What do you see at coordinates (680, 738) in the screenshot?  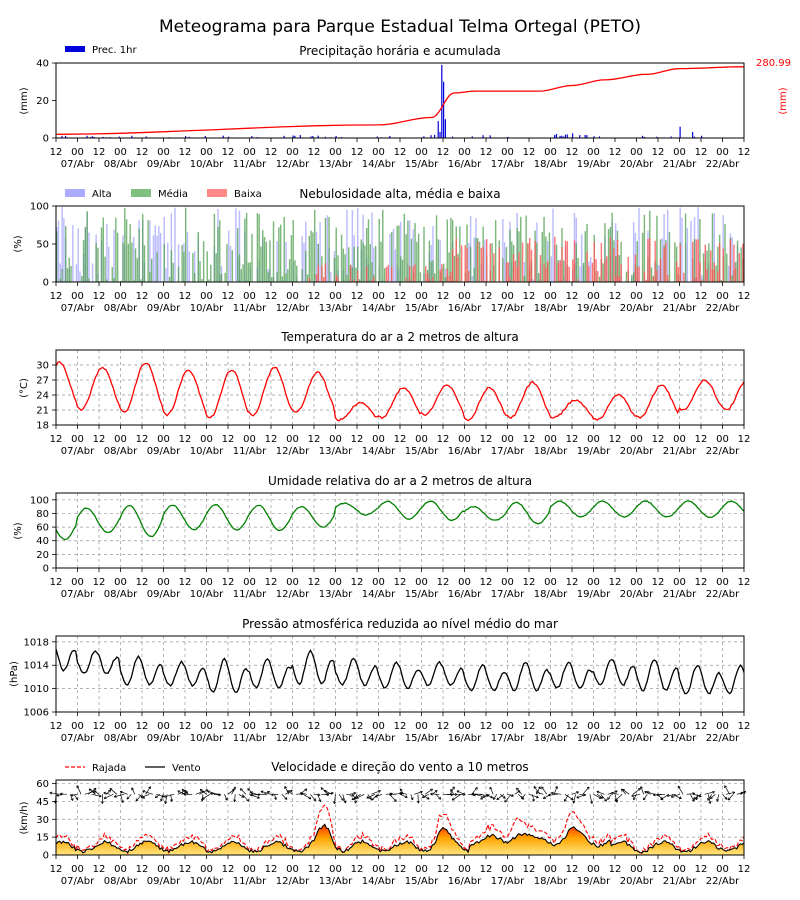 I see `x-date-label: 21/Abr` at bounding box center [680, 738].